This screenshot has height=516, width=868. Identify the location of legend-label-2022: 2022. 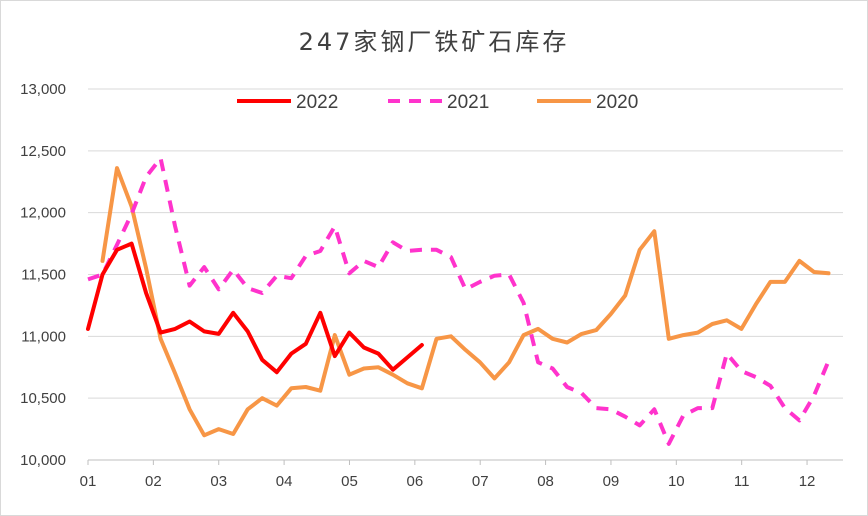
(317, 102).